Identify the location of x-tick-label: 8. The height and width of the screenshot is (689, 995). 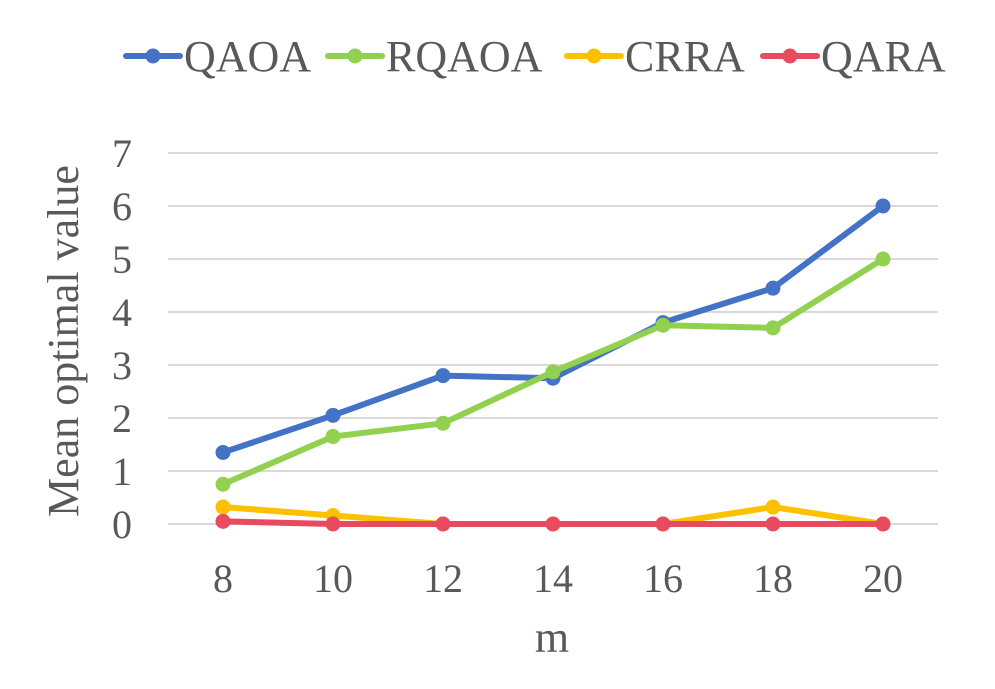
(223, 578).